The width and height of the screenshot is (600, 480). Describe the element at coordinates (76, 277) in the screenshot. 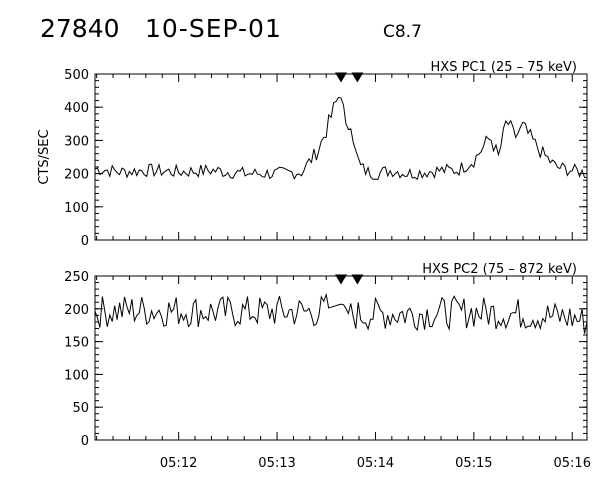

I see `y-tick-label: 250` at that location.